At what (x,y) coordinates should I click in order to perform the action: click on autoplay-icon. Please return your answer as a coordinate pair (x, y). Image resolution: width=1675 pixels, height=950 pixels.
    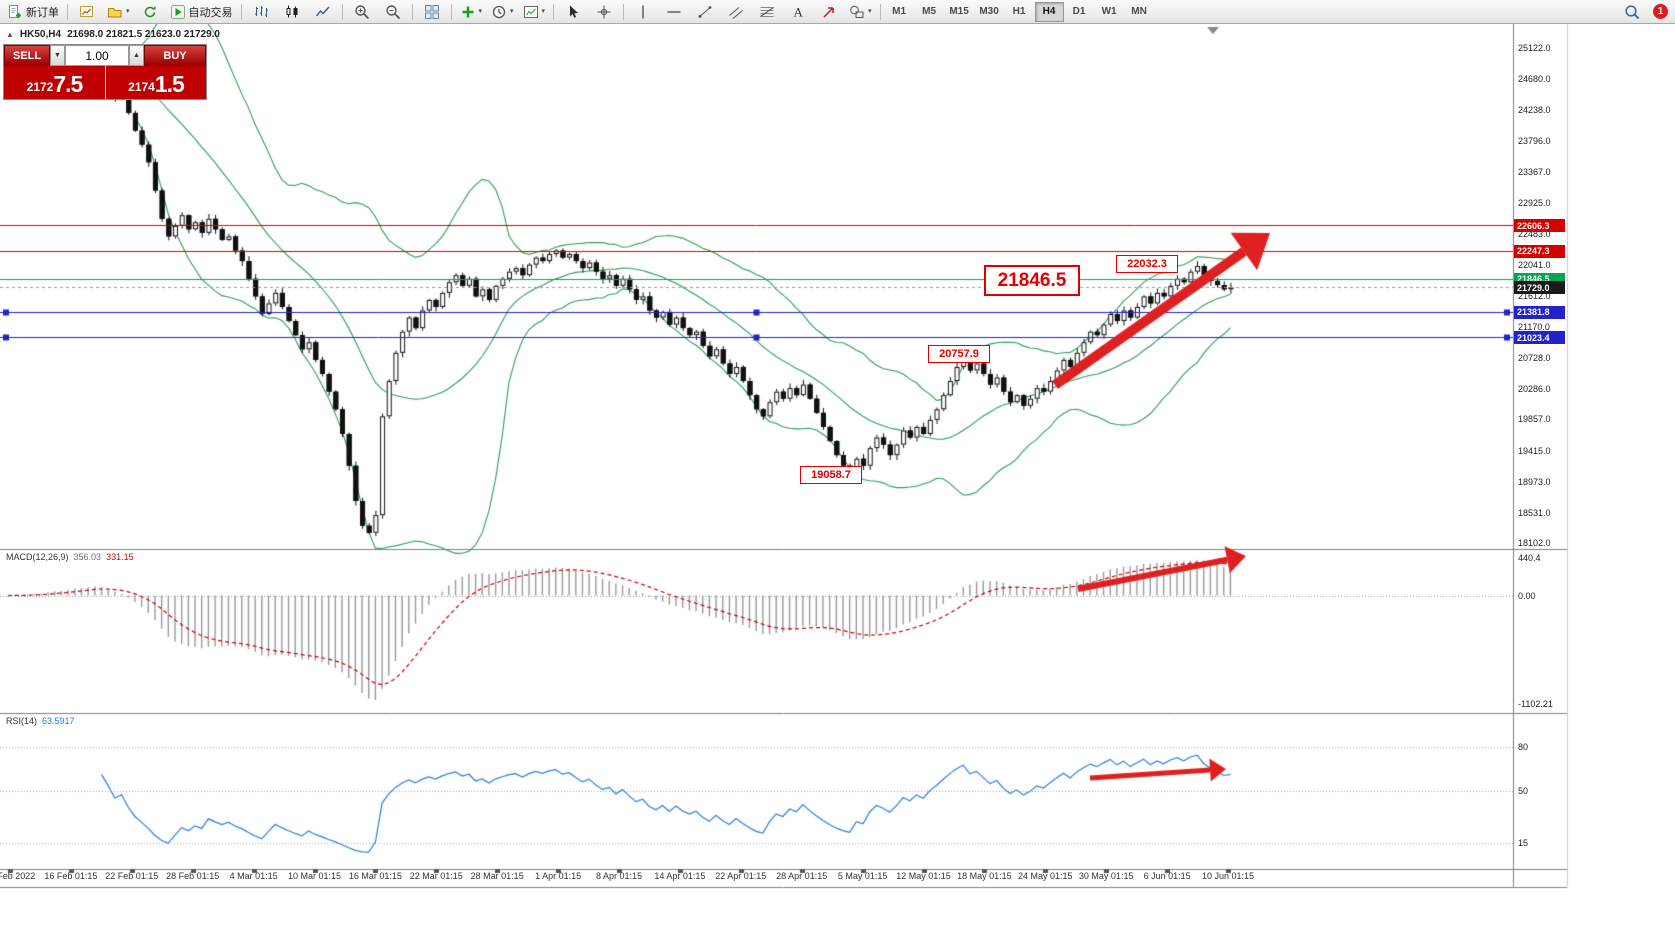
    Looking at the image, I should click on (178, 12).